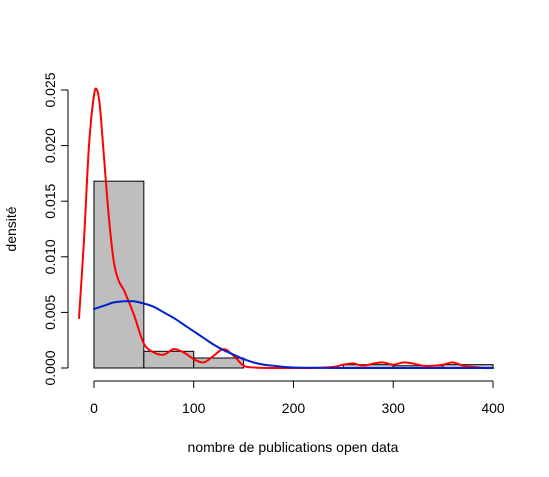  What do you see at coordinates (297, 398) in the screenshot?
I see `x-axis: 0 100 200 300 400` at bounding box center [297, 398].